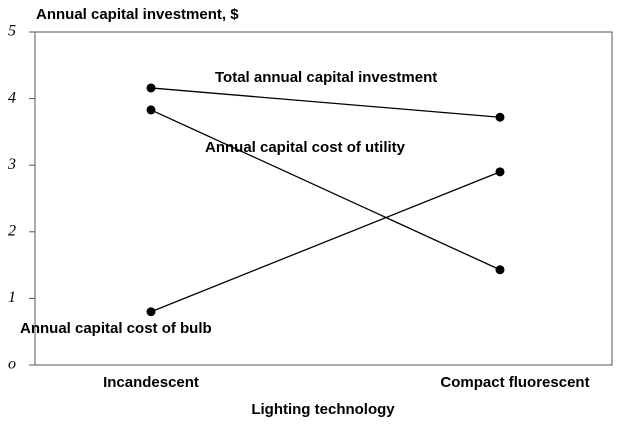 This screenshot has height=427, width=618. I want to click on line, so click(325, 102).